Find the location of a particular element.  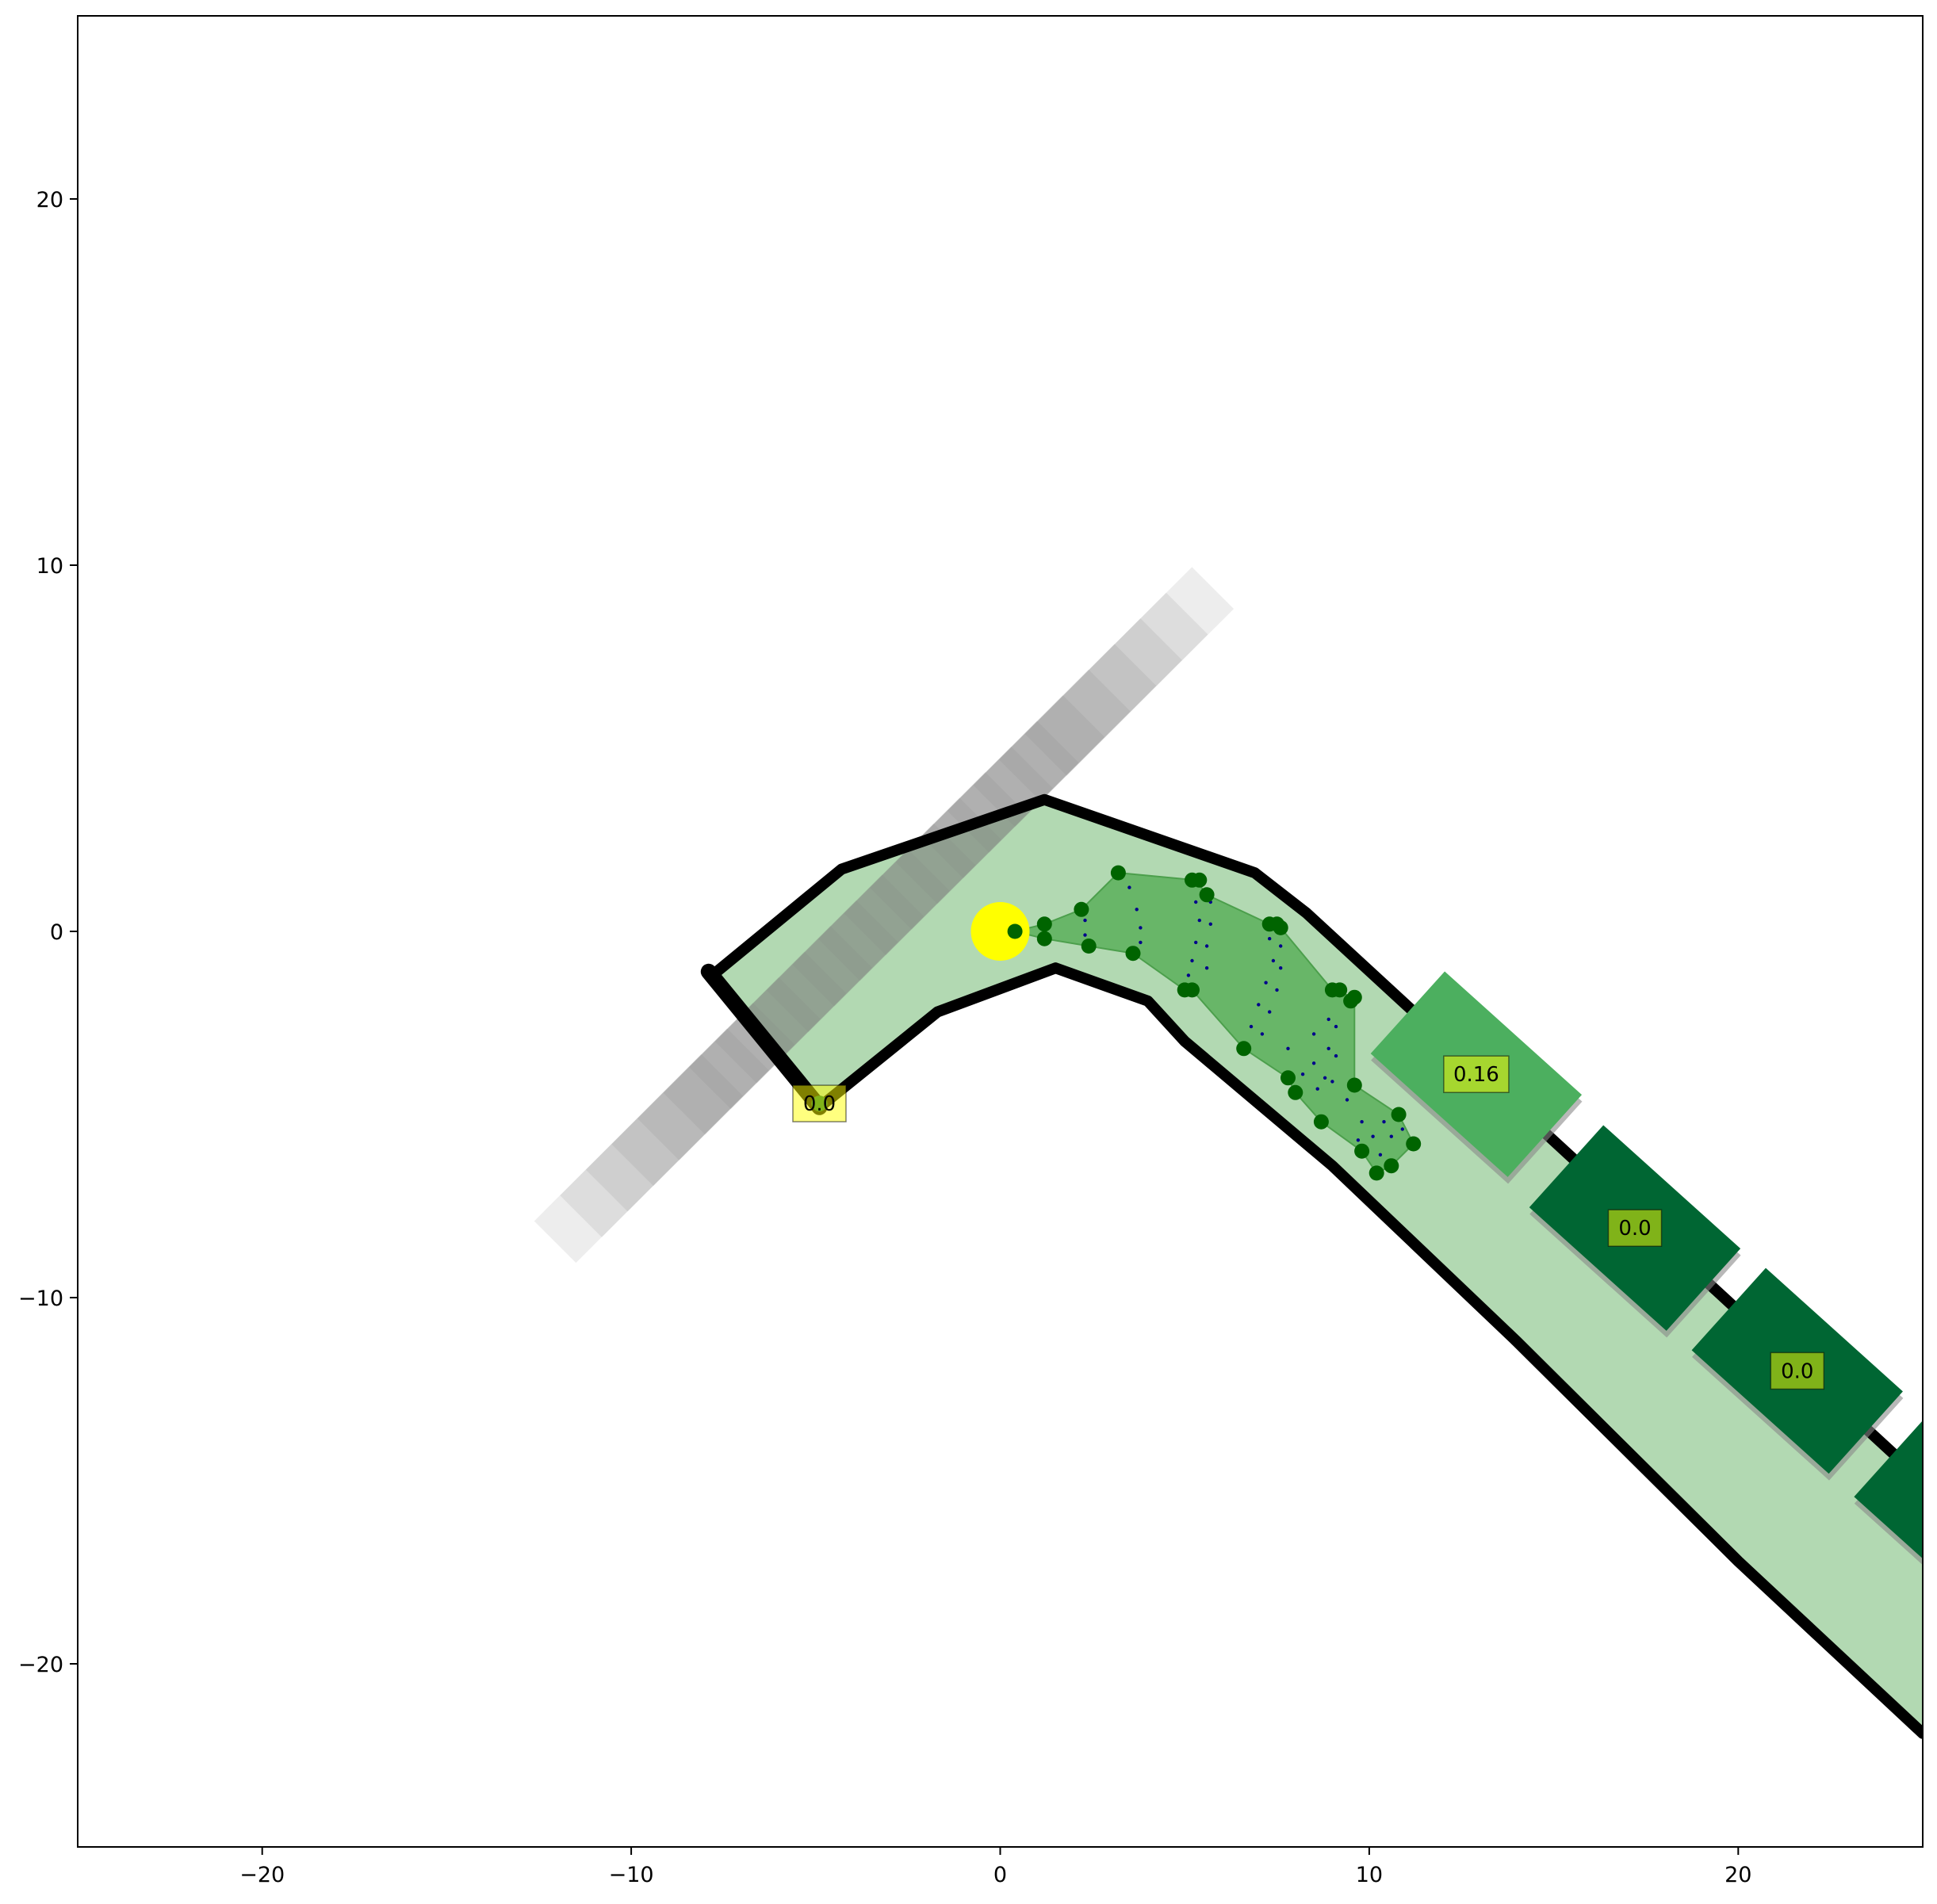

vehicle is located at coordinates (1888, 1517).